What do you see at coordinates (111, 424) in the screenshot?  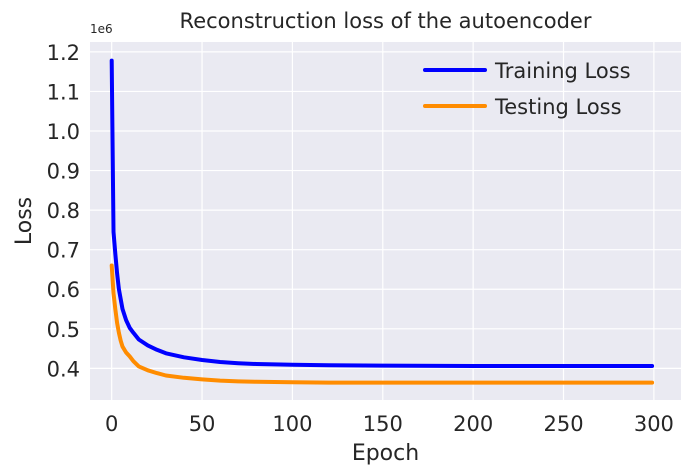 I see `x-tick-label: 0` at bounding box center [111, 424].